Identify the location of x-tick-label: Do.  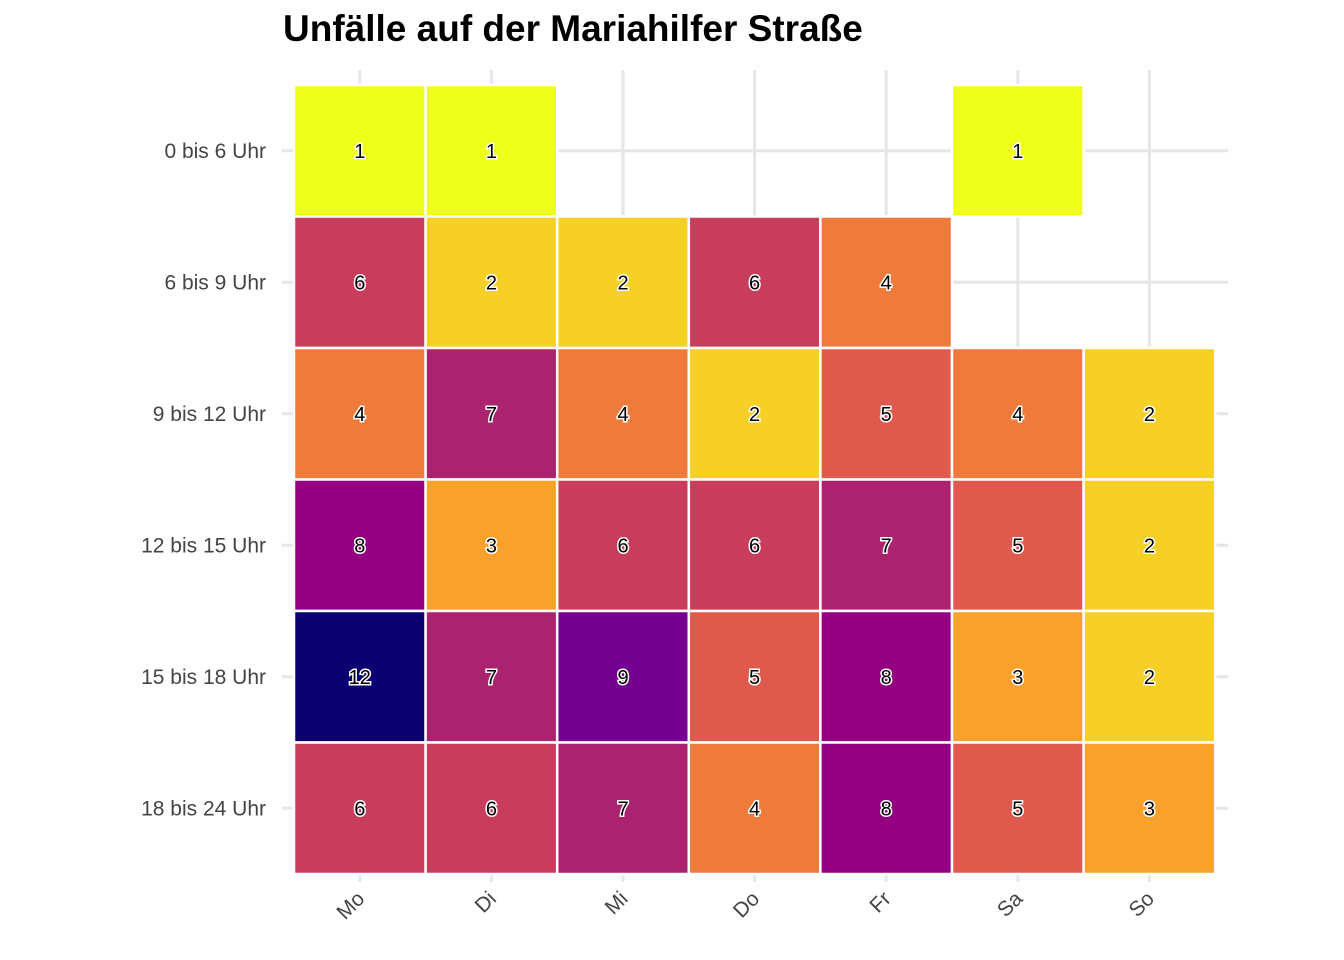
(746, 904).